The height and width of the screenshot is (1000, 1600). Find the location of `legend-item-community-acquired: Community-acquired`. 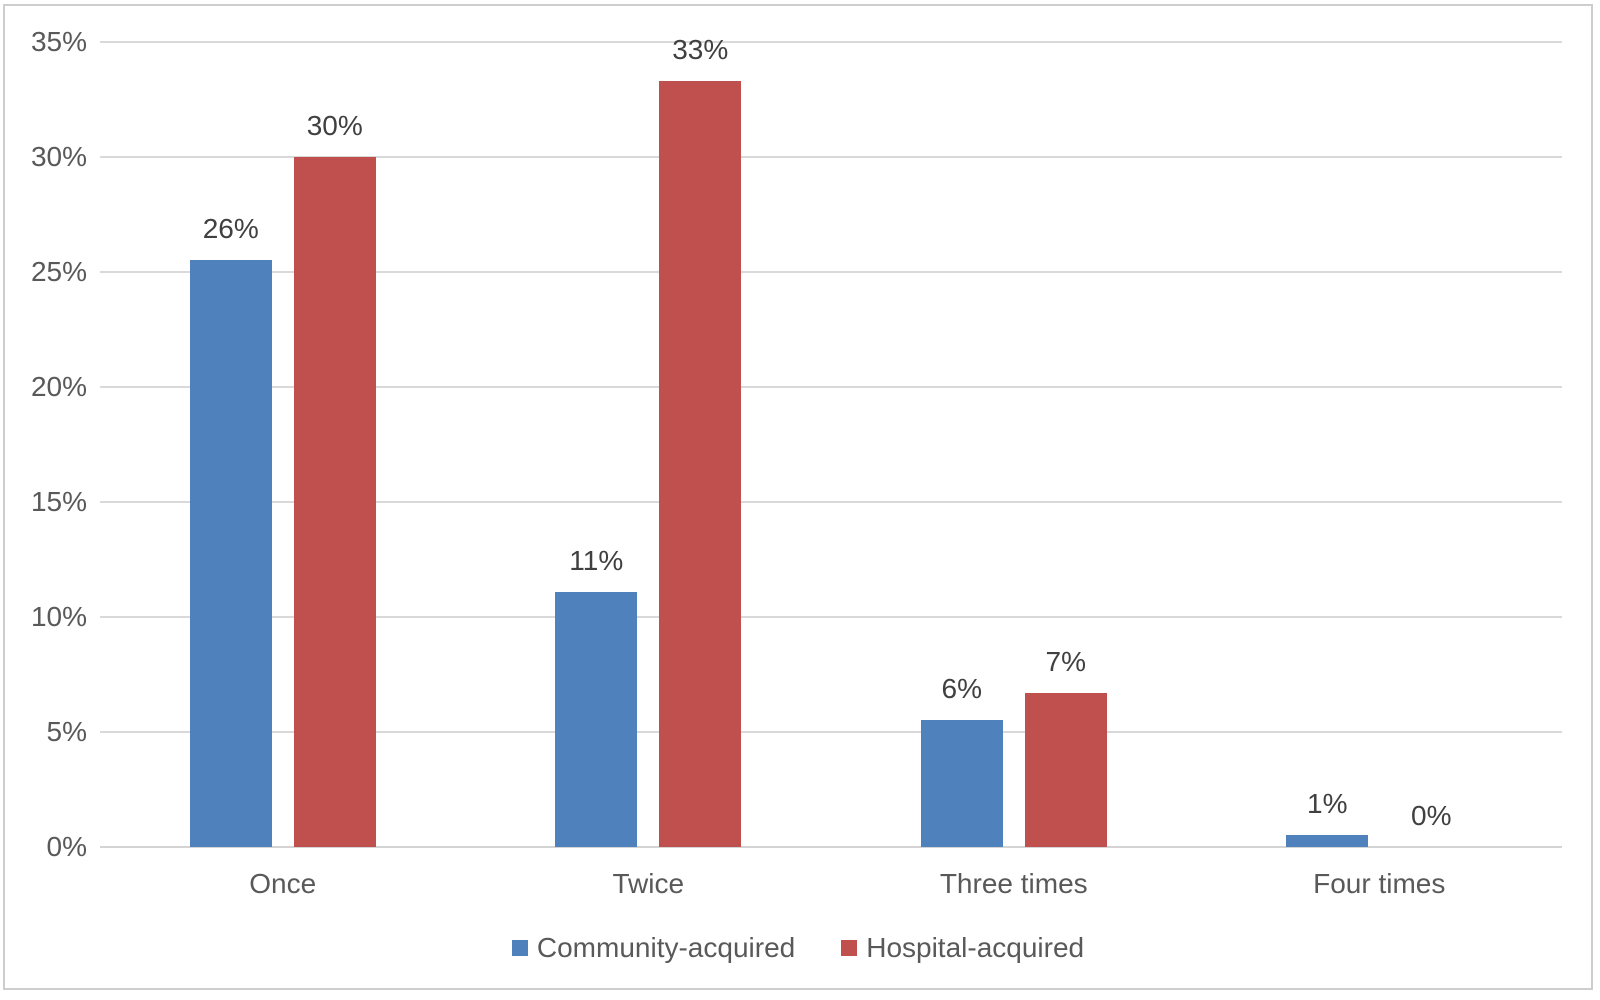

legend-item-community-acquired: Community-acquired is located at coordinates (653, 948).